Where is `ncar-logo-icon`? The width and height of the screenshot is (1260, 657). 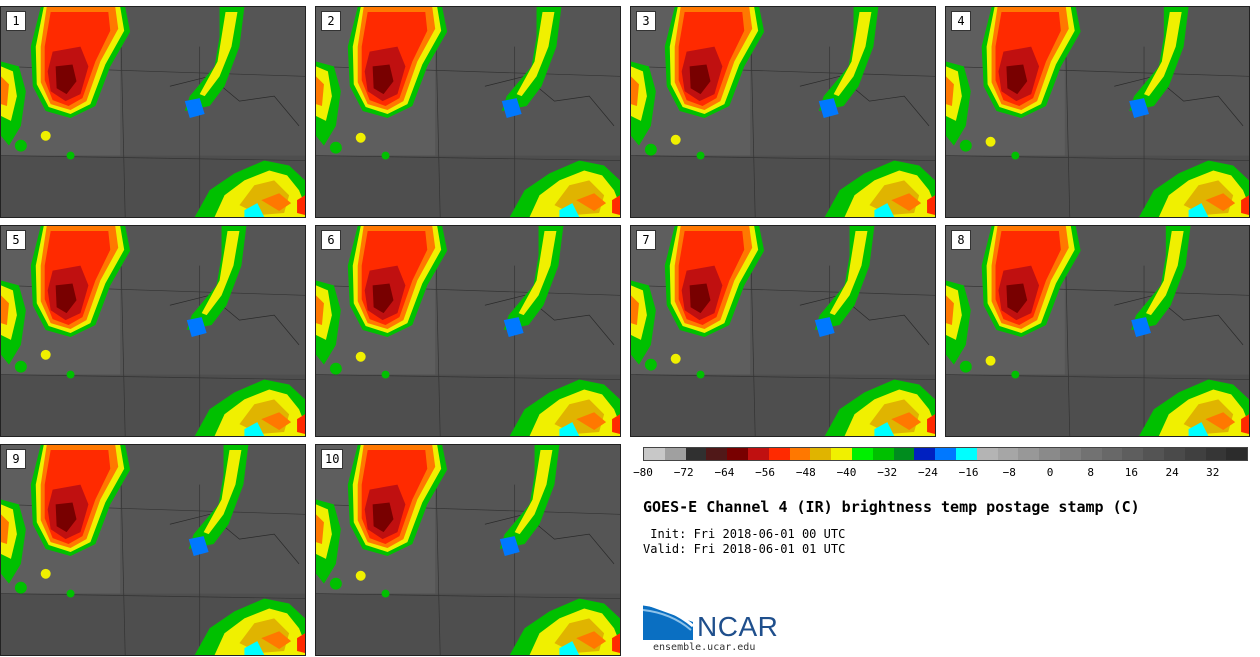
ncar-logo-icon is located at coordinates (668, 621).